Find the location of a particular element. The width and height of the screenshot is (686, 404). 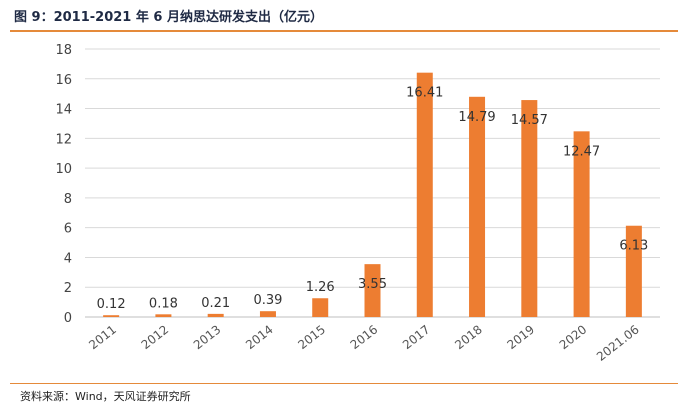

bar-2017 is located at coordinates (424, 194).